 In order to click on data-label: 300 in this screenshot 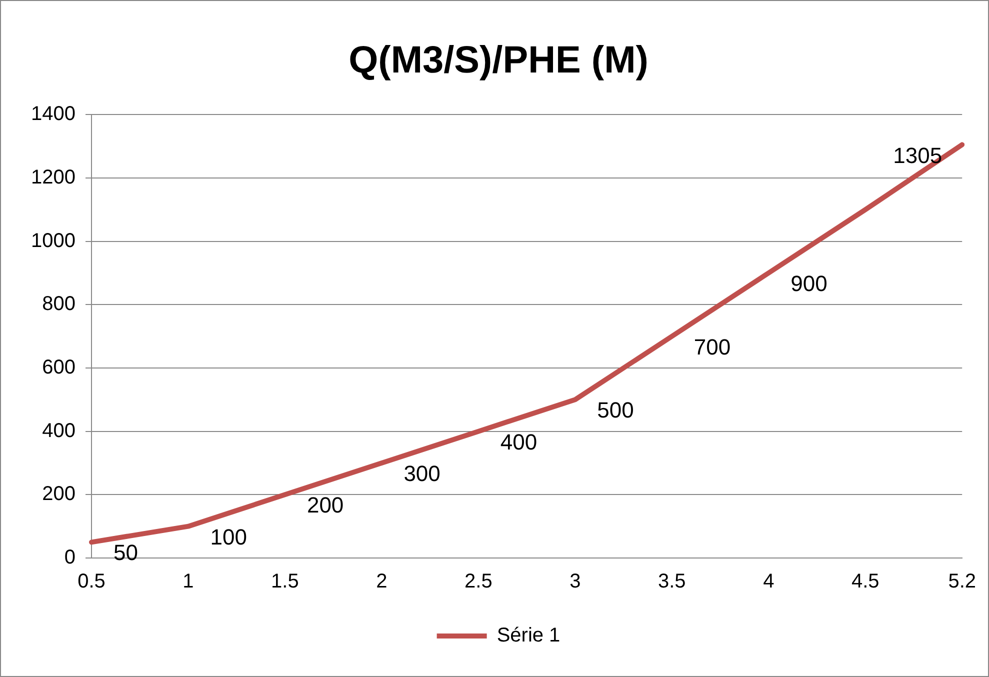, I will do `click(422, 473)`.